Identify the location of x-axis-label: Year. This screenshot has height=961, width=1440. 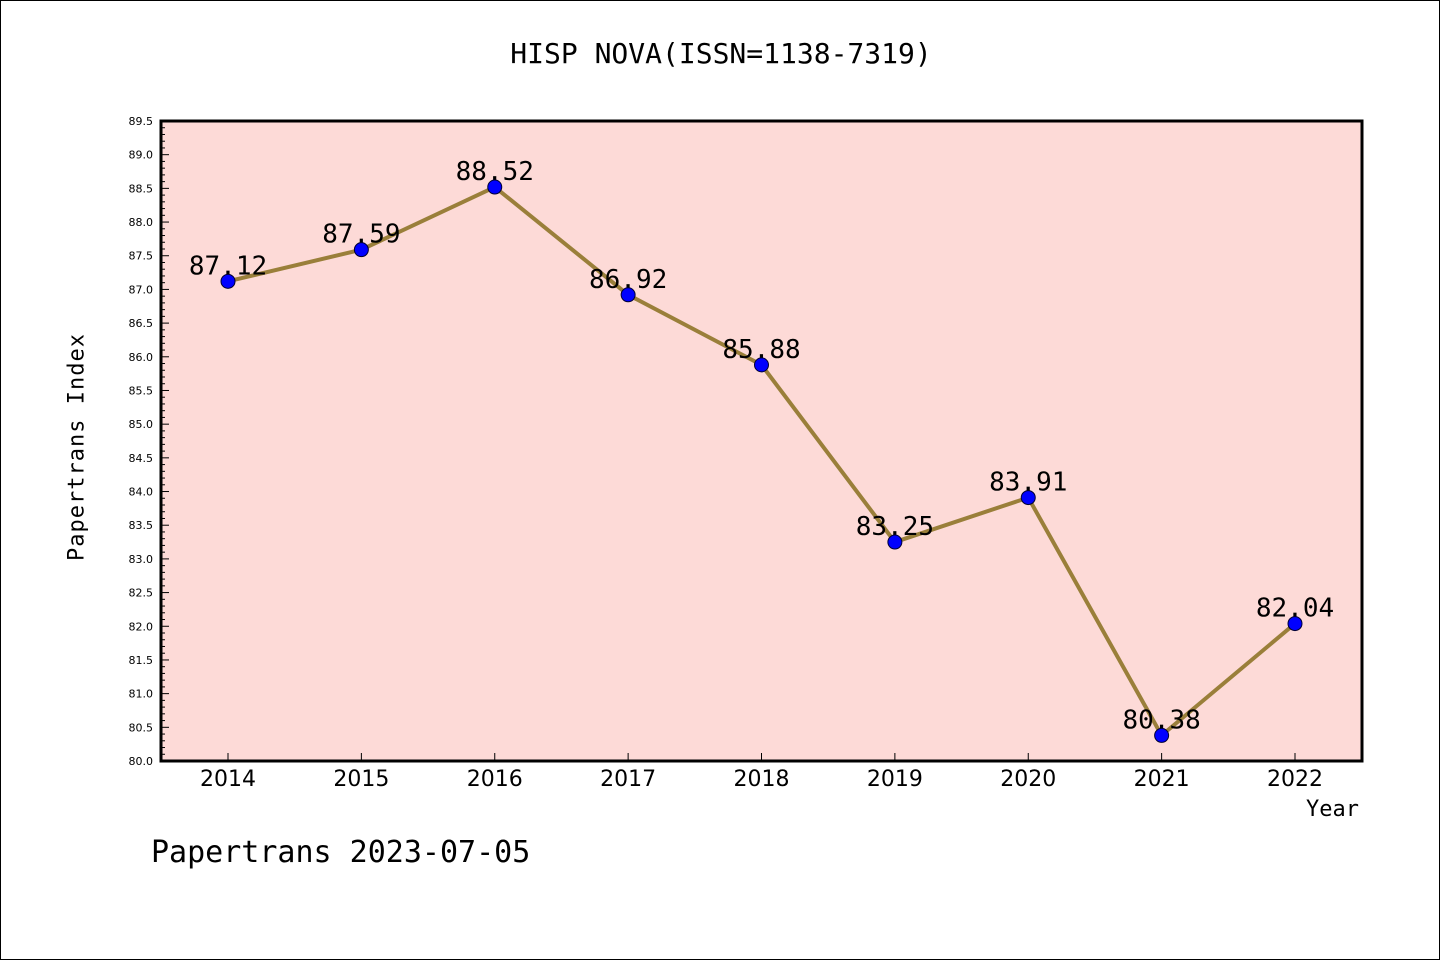
(1332, 809).